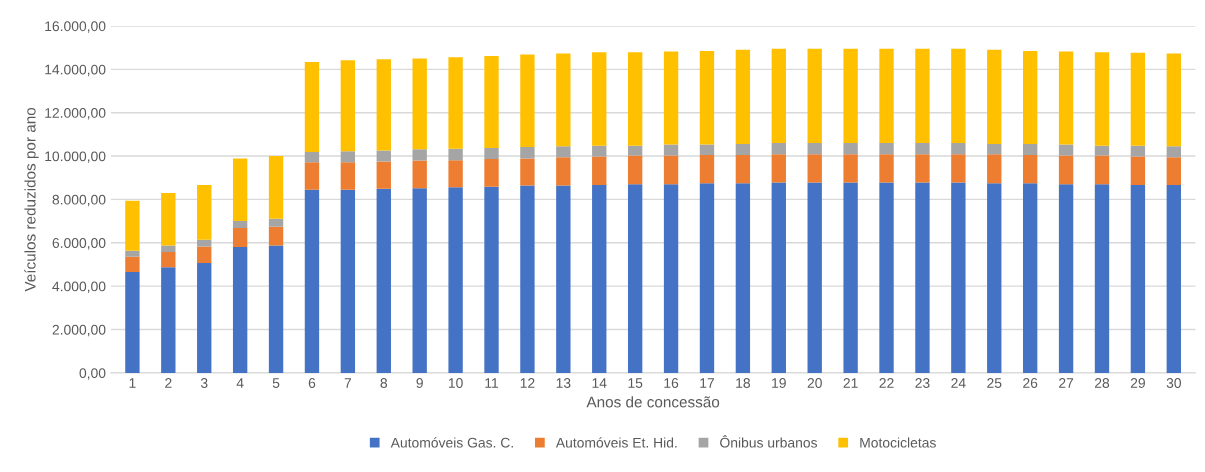  What do you see at coordinates (204, 383) in the screenshot?
I see `x-tick-label: 3` at bounding box center [204, 383].